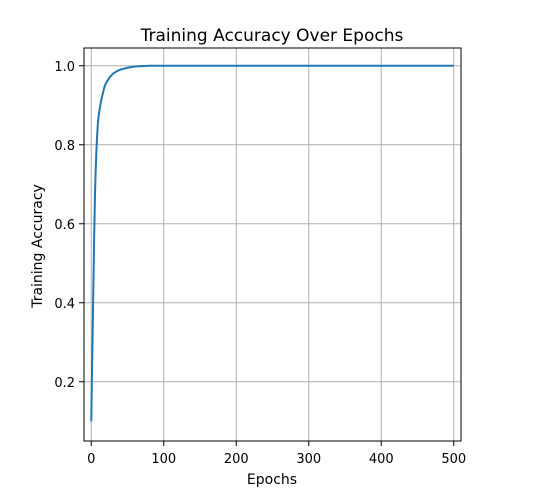 The image size is (552, 492). What do you see at coordinates (91, 459) in the screenshot?
I see `x-tick-label: 0` at bounding box center [91, 459].